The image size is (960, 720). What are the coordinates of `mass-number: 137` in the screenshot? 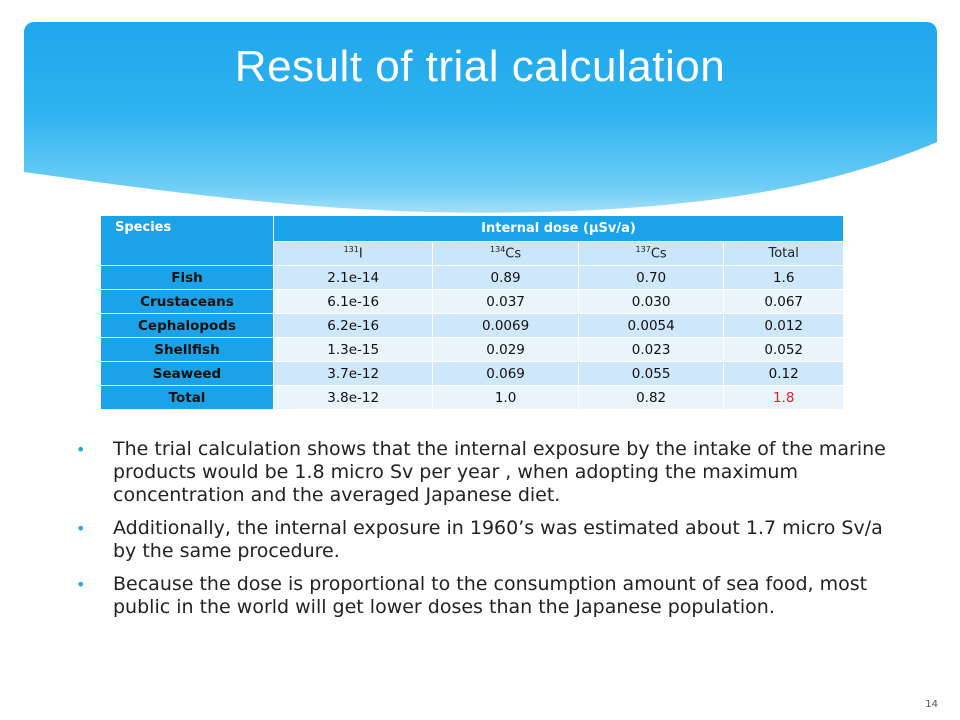 It's located at (643, 250).